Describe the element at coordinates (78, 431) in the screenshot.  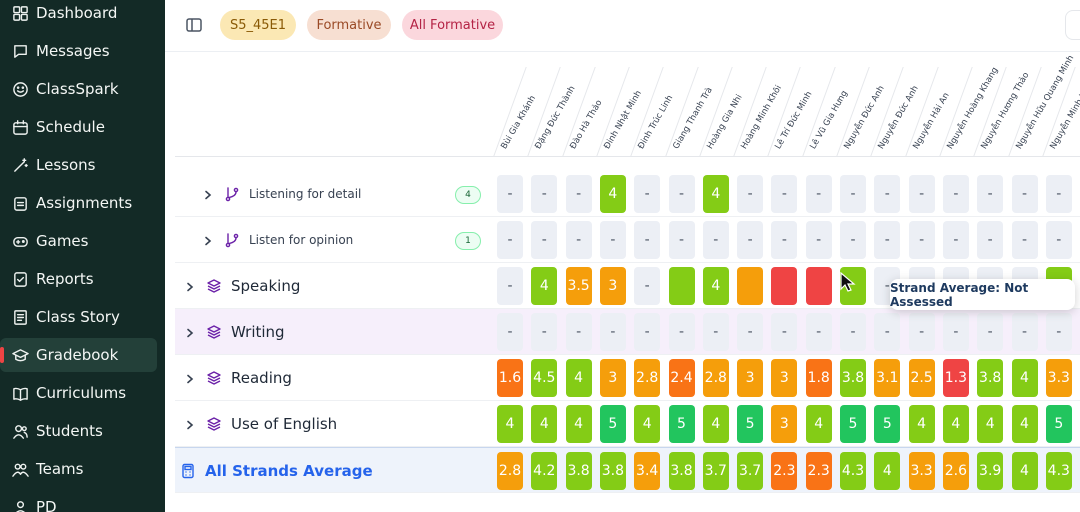
I see `sidebar-item-students: Students` at that location.